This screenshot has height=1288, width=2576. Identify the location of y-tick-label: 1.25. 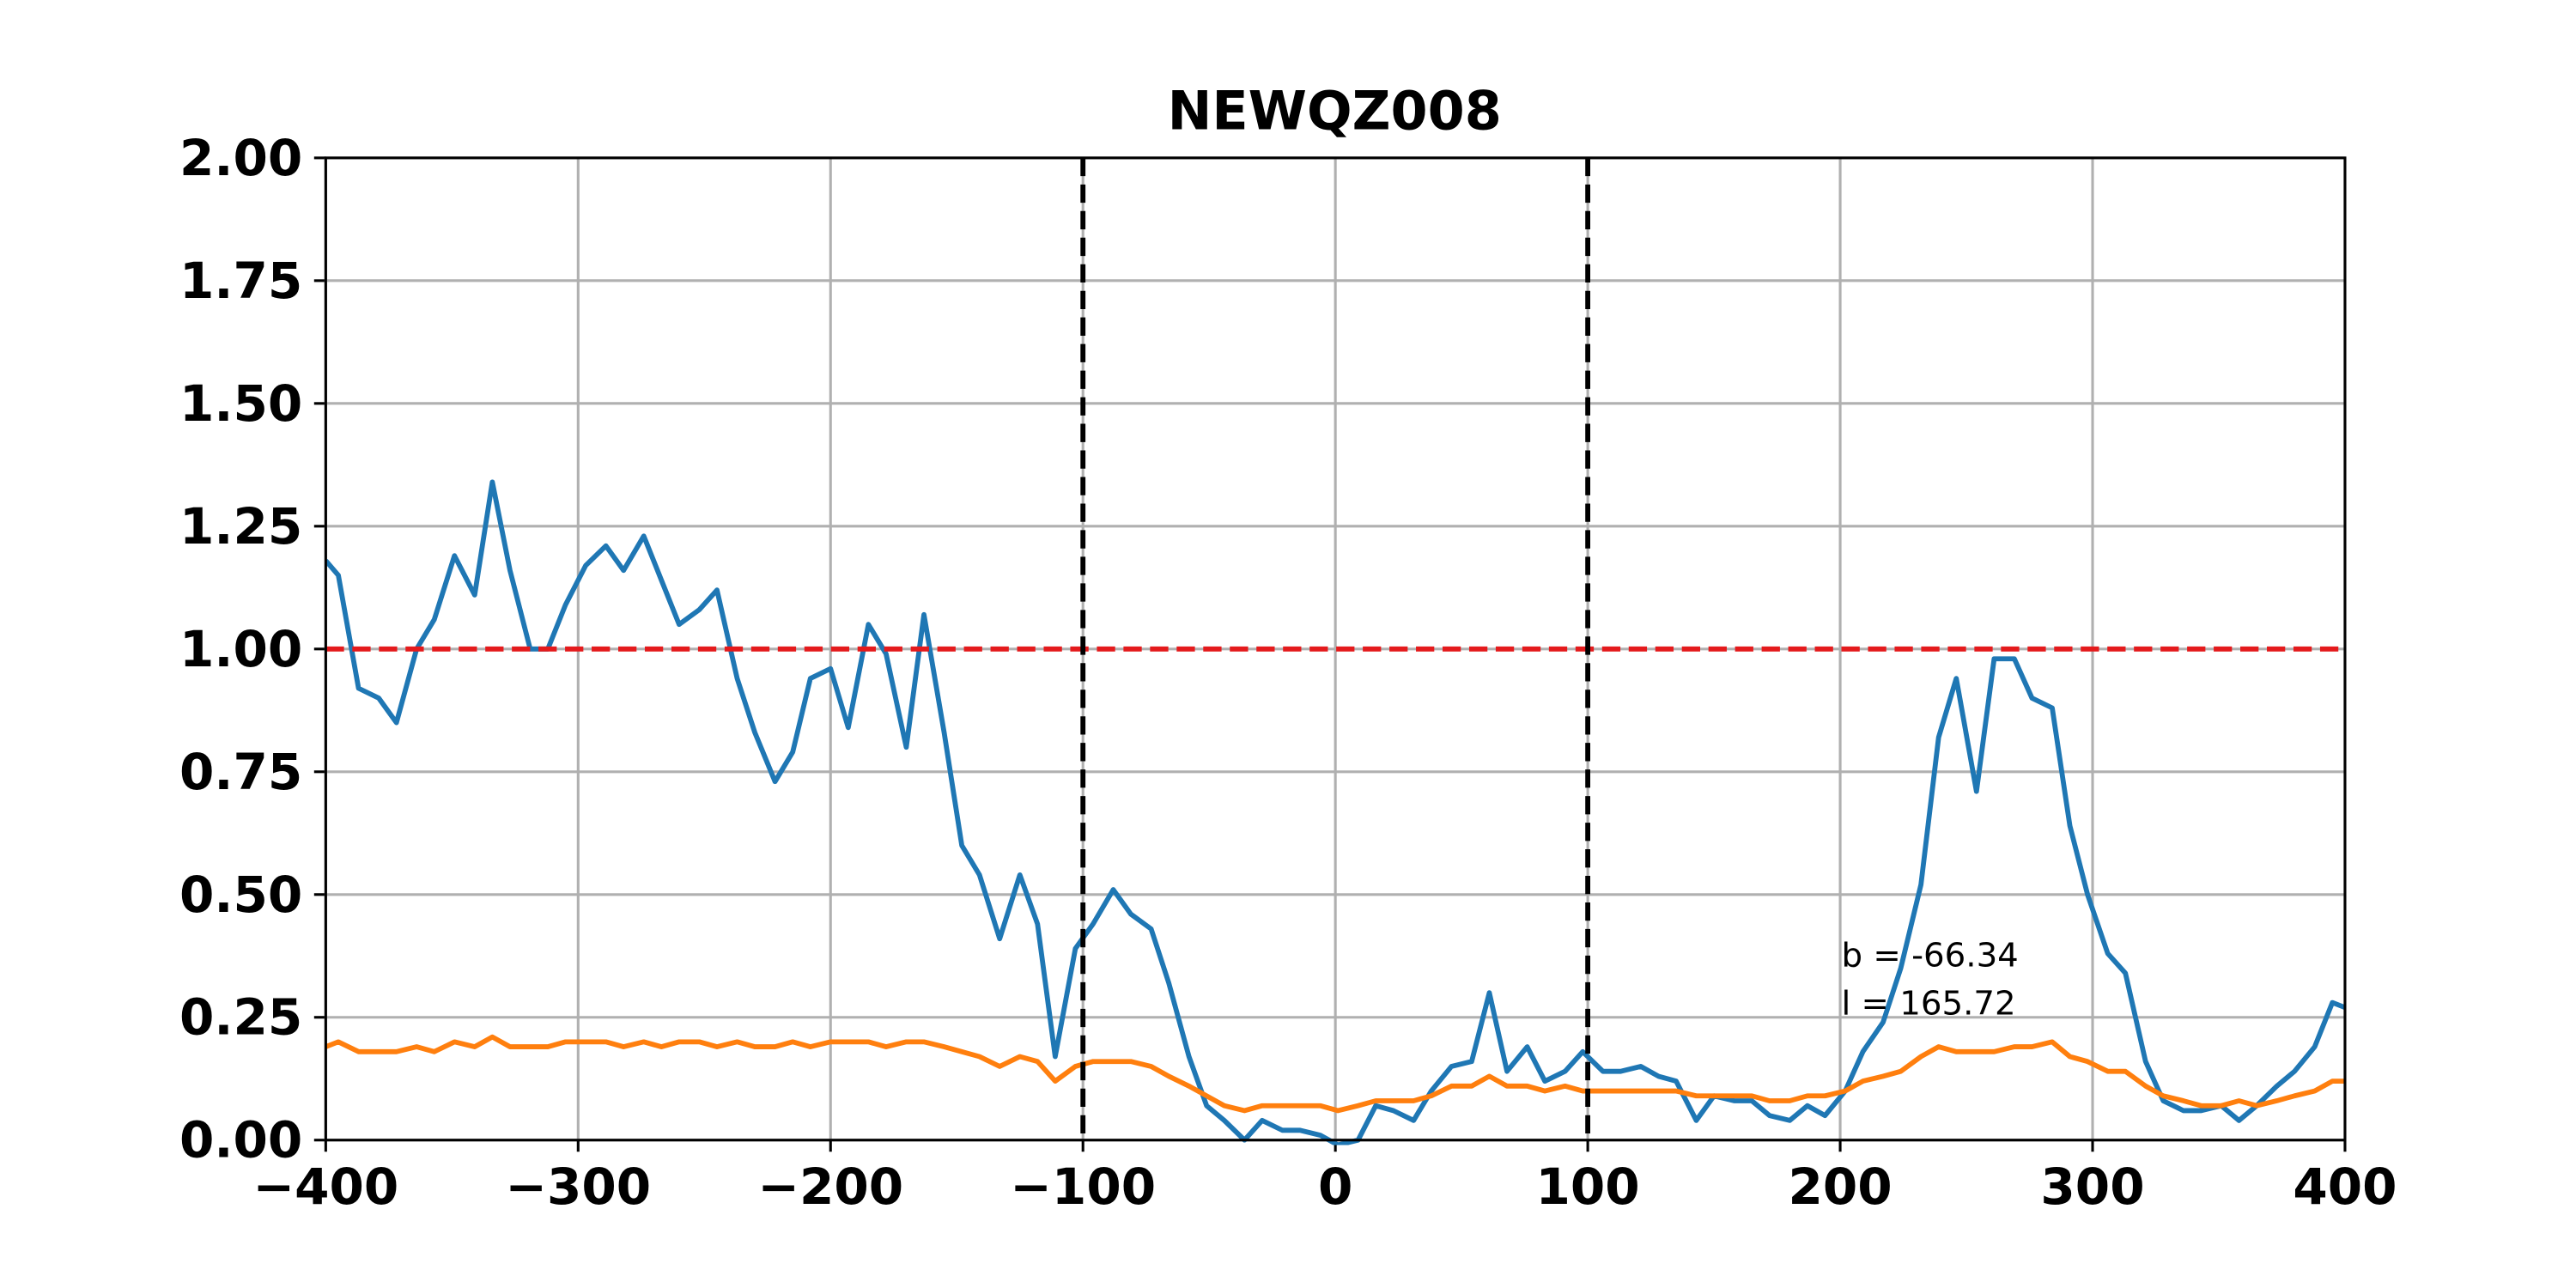
(240, 526).